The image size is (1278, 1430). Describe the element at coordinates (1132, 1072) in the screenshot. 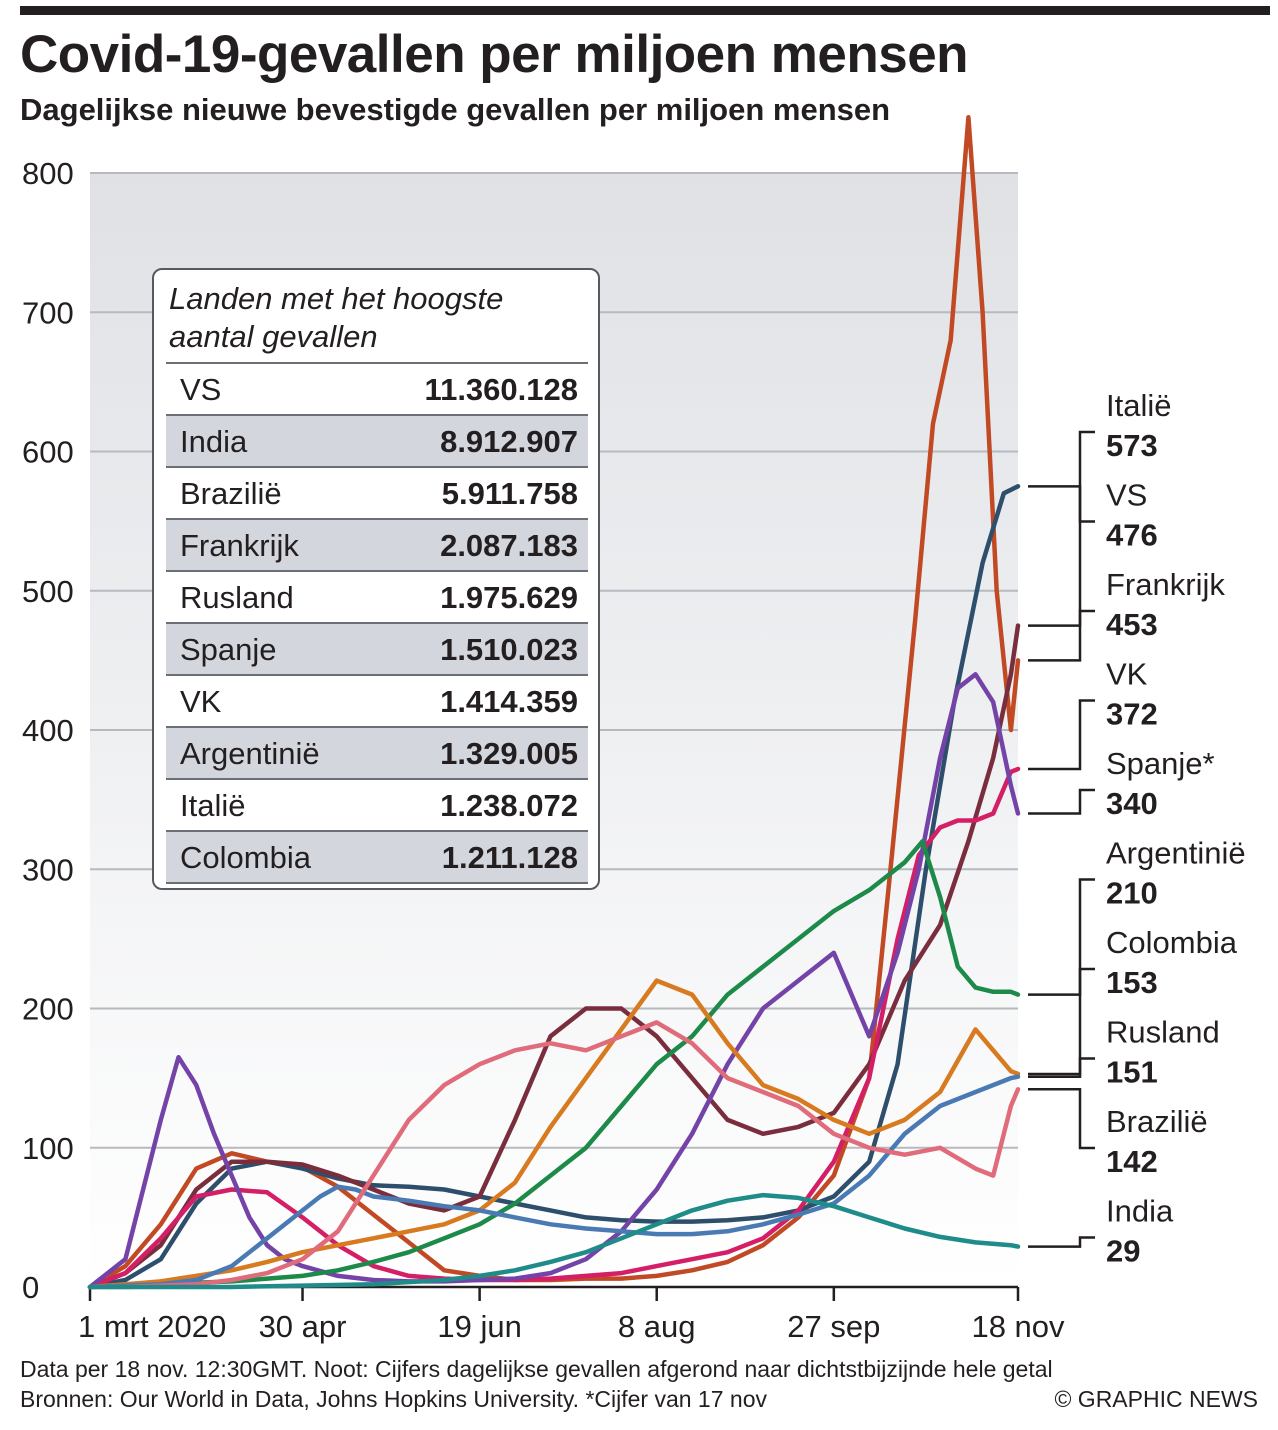

I see `end-label-value: 151` at that location.